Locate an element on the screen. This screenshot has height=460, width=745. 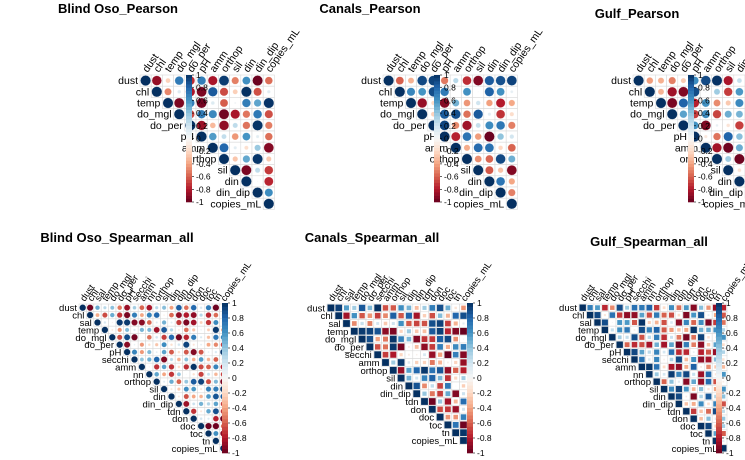
row-label: pH is located at coordinates (430, 137).